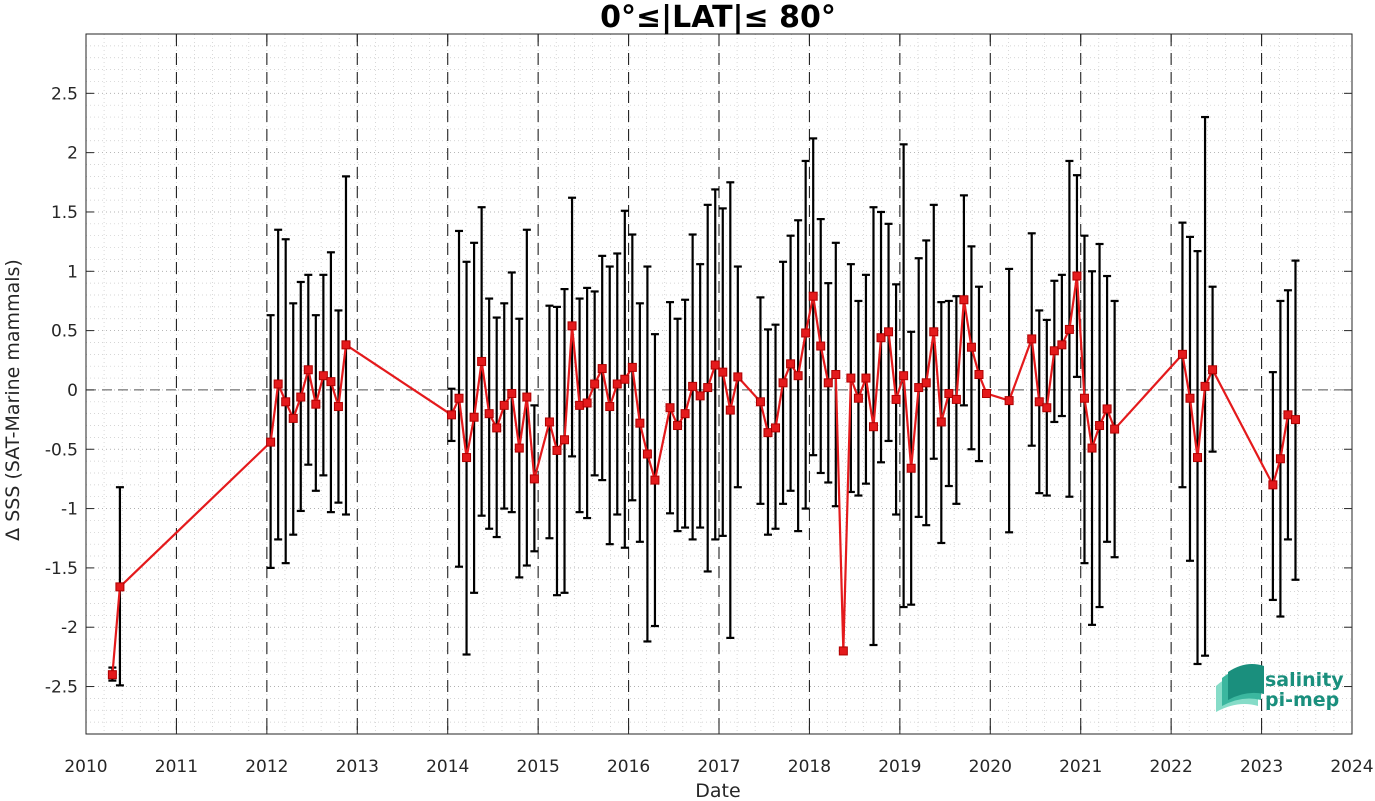  Describe the element at coordinates (69, 510) in the screenshot. I see `y-tick-label: -1` at that location.